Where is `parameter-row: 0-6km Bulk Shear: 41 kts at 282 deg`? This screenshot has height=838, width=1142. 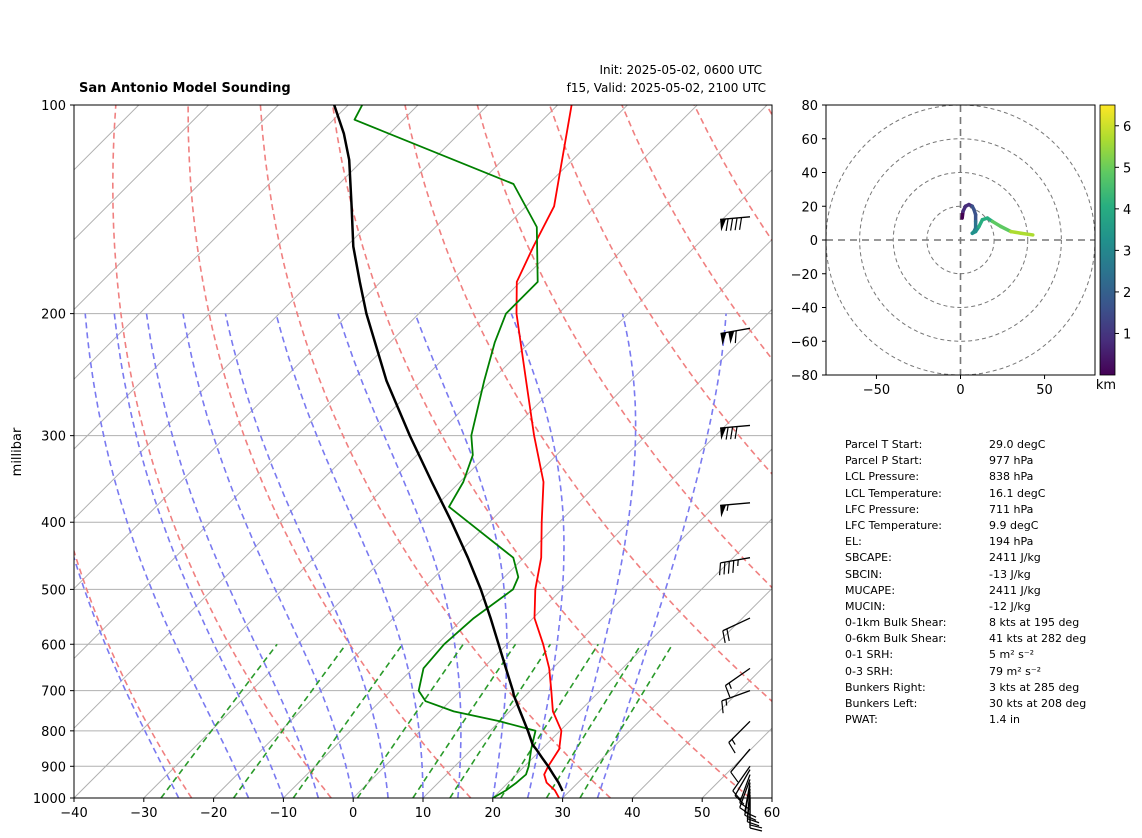 parameter-row: 0-6km Bulk Shear: 41 kts at 282 deg is located at coordinates (980, 639).